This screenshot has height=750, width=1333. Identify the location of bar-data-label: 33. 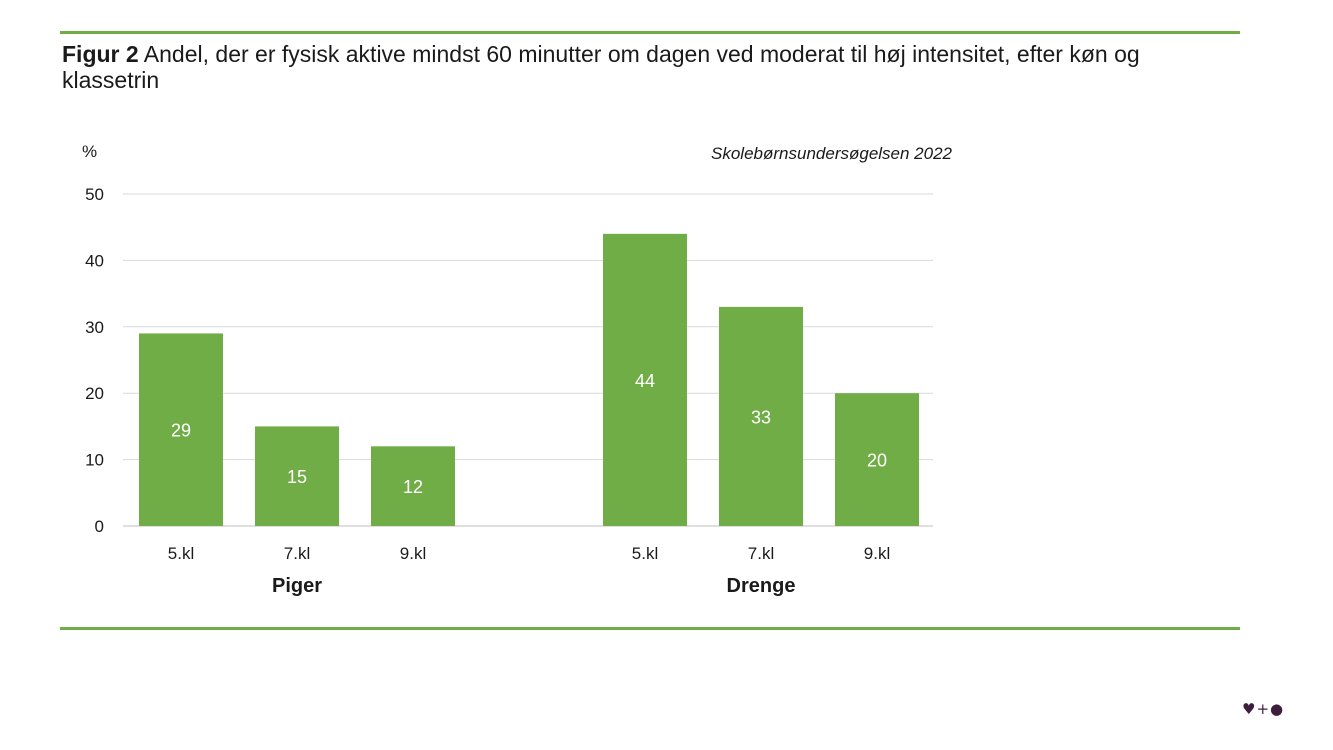
(761, 417).